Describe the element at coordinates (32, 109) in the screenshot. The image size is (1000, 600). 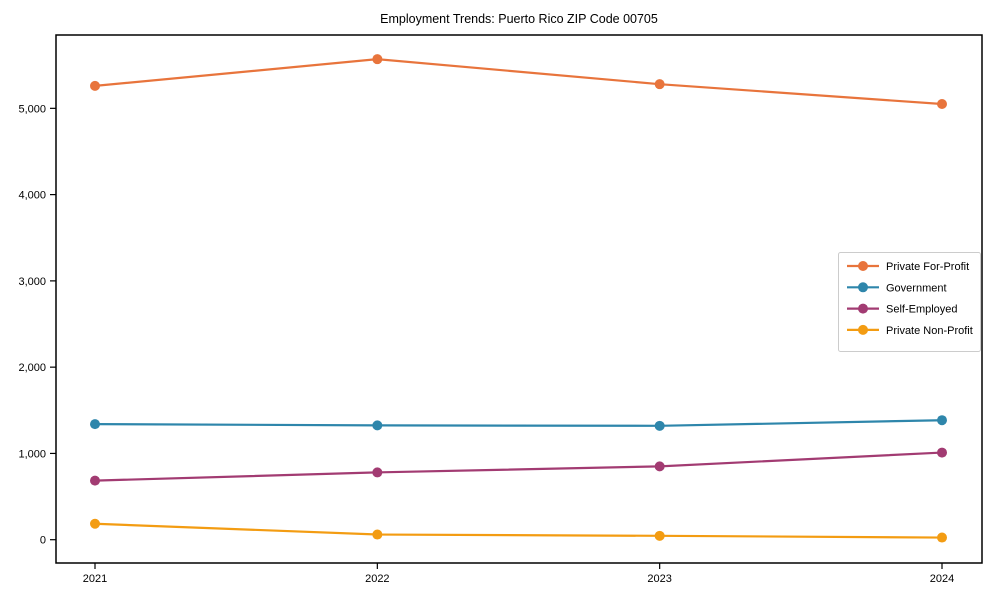
I see `y-tick-label: 5,000` at that location.